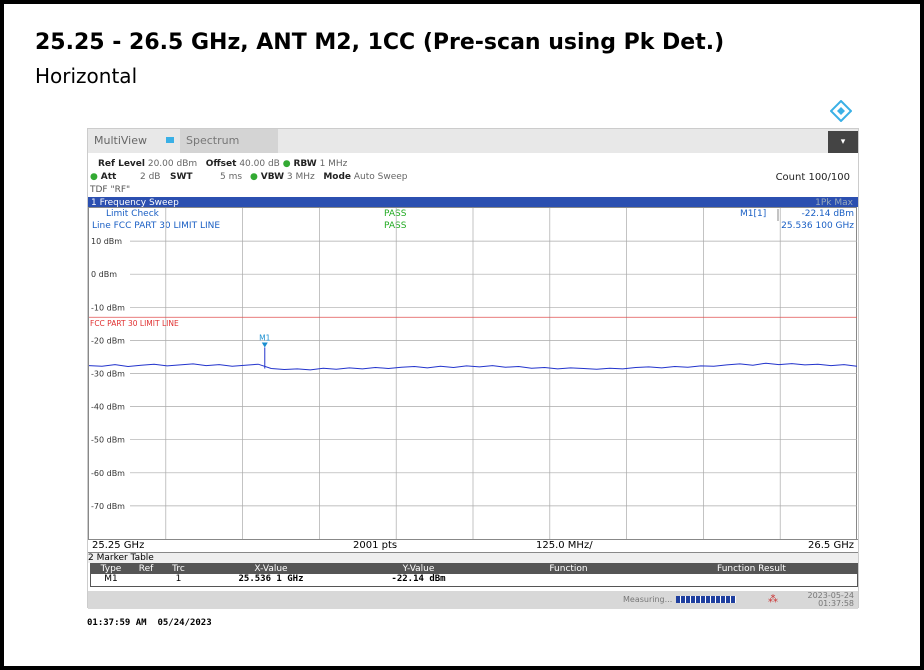 Image resolution: width=924 pixels, height=670 pixels. I want to click on window-title: 1 Frequency Sweep, so click(135, 203).